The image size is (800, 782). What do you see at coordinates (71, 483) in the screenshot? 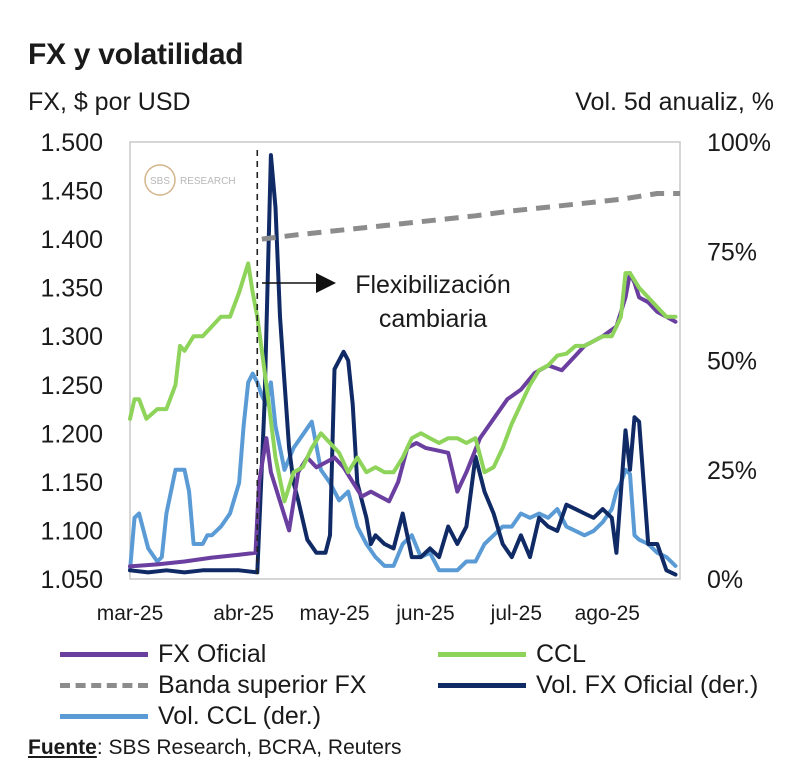
I see `y-tick-label-left: 1.150` at bounding box center [71, 483].